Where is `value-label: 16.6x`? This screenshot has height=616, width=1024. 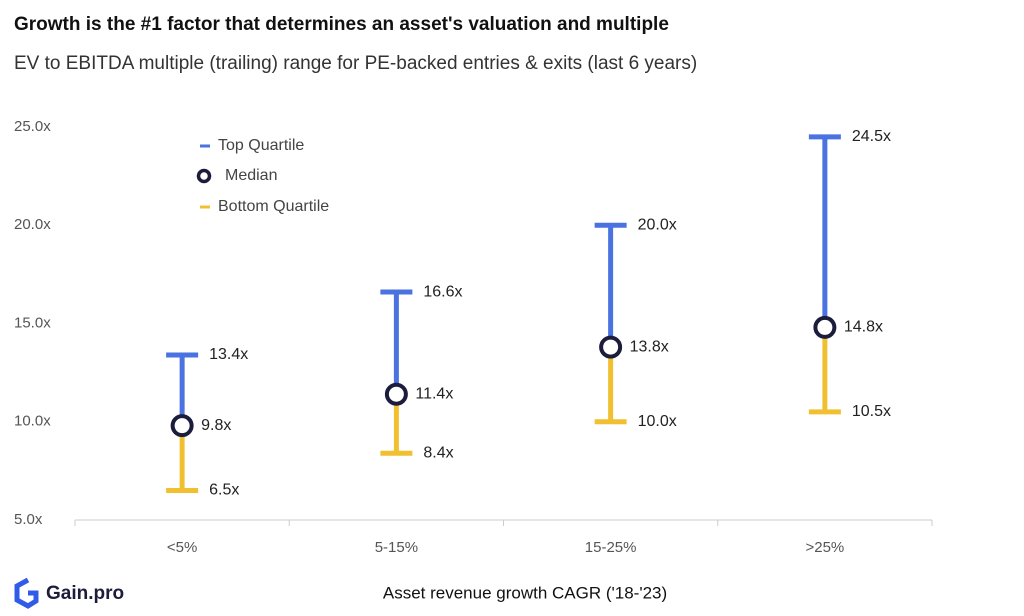 value-label: 16.6x is located at coordinates (442, 291).